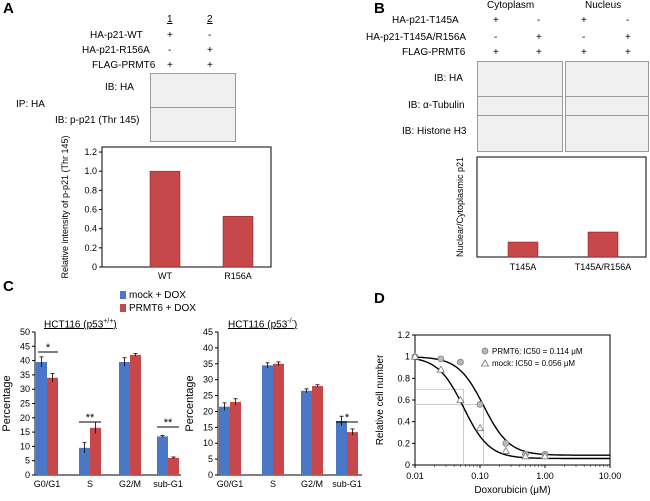  I want to click on y-axis-label-d: Relative cell number, so click(380, 399).